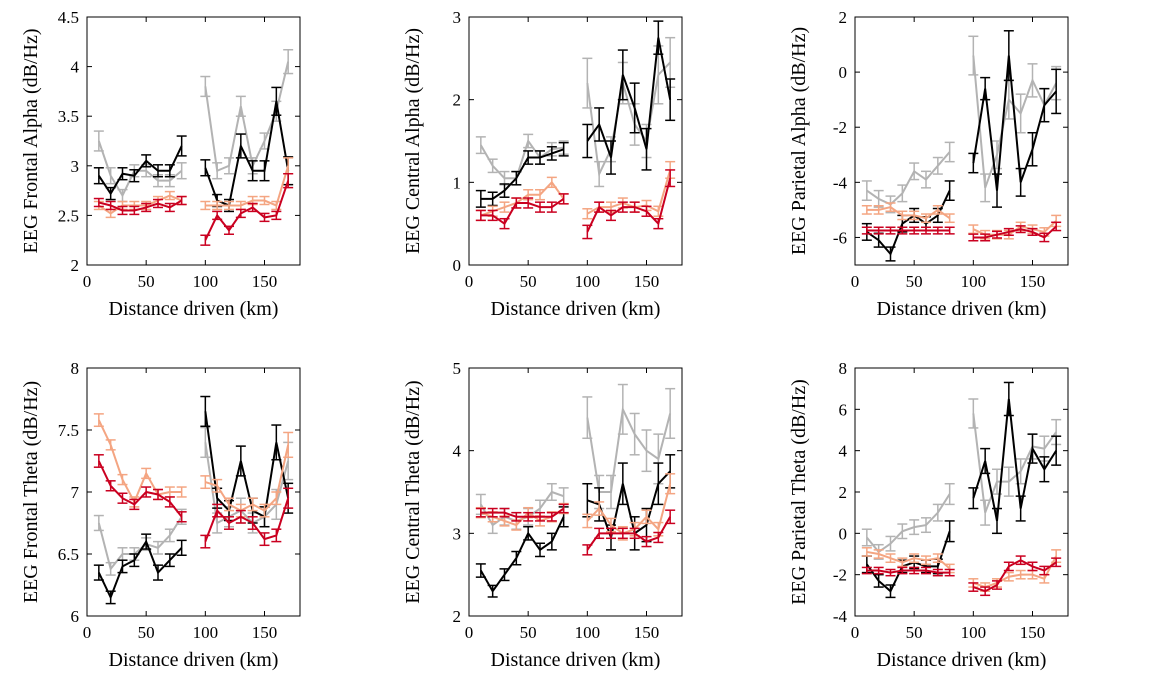  I want to click on y-tick-label: 3.5, so click(68, 116).